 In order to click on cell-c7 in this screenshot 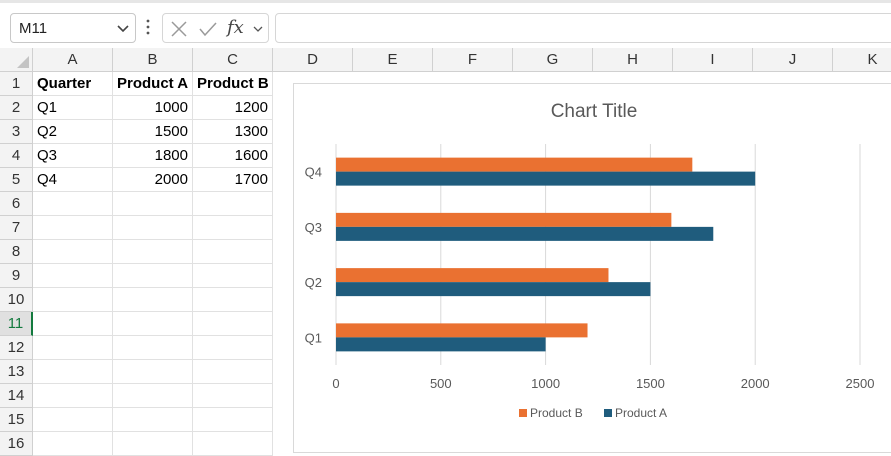, I will do `click(233, 228)`.